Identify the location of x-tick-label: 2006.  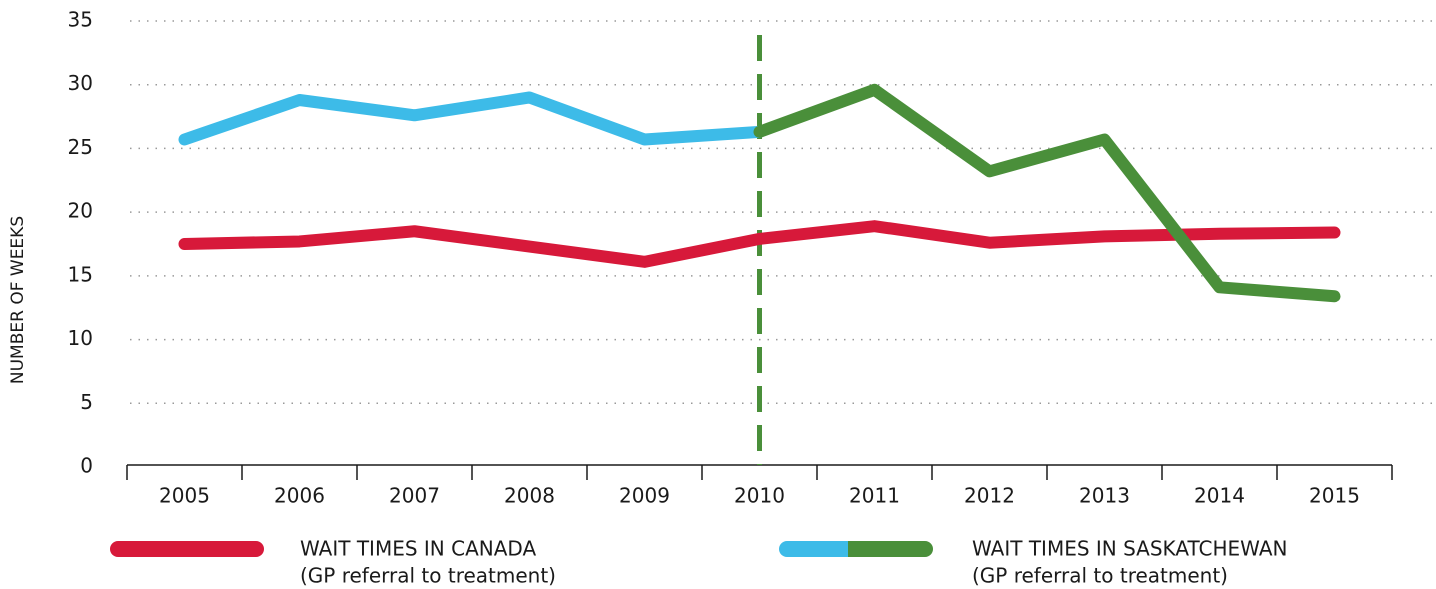
(299, 496).